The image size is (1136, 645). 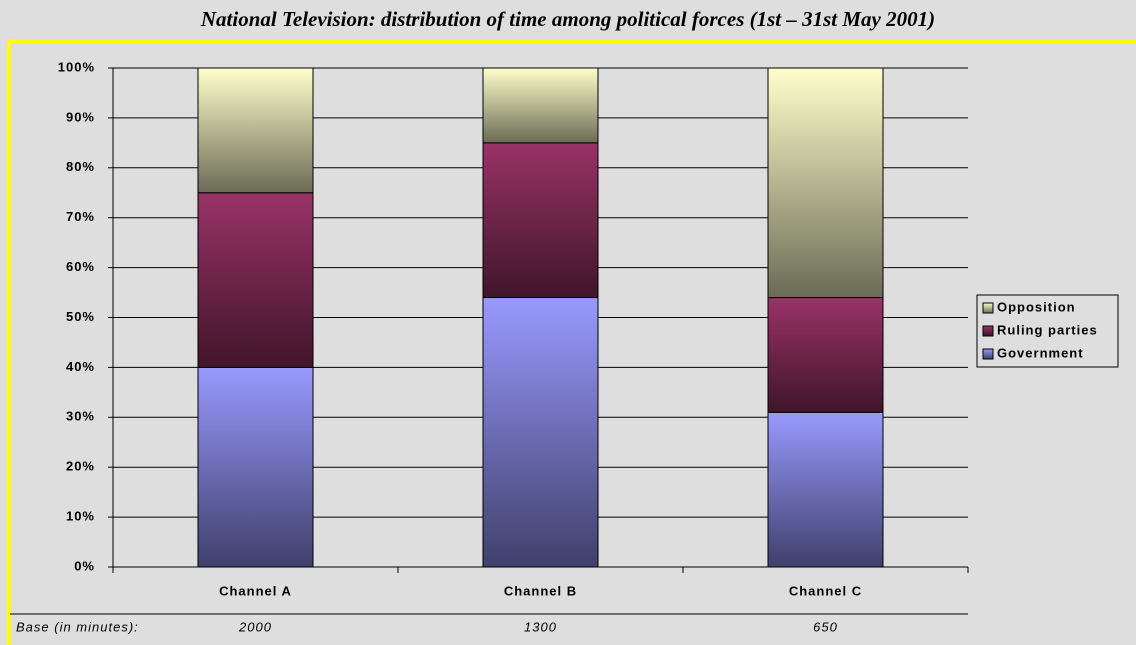 I want to click on base-value: 2000, so click(x=255, y=626).